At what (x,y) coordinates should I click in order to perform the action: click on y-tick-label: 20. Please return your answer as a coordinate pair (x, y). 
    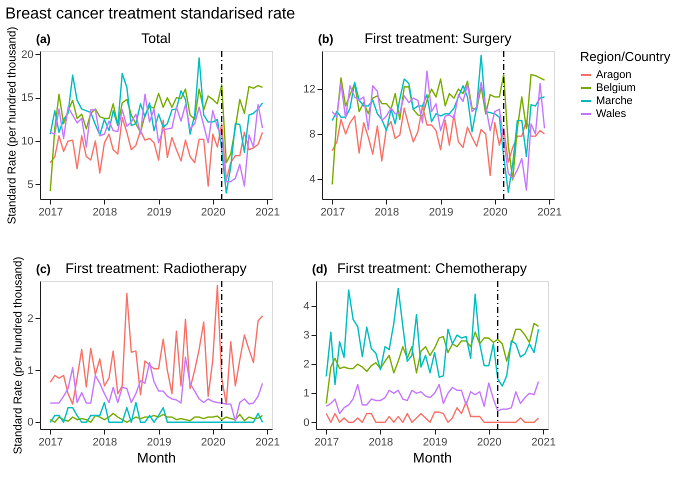
    Looking at the image, I should click on (27, 54).